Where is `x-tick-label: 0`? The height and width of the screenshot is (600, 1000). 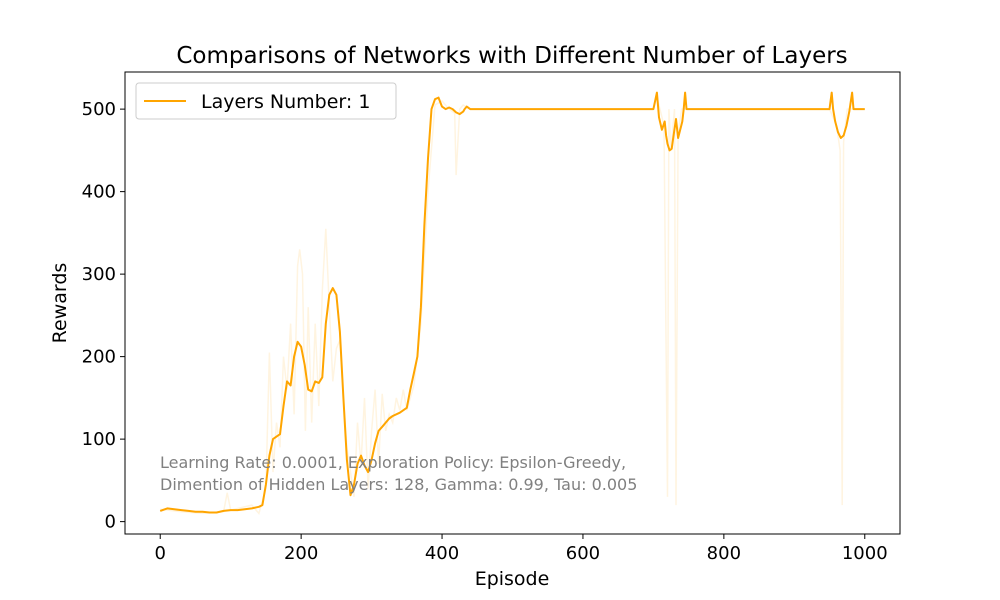
x-tick-label: 0 is located at coordinates (160, 553).